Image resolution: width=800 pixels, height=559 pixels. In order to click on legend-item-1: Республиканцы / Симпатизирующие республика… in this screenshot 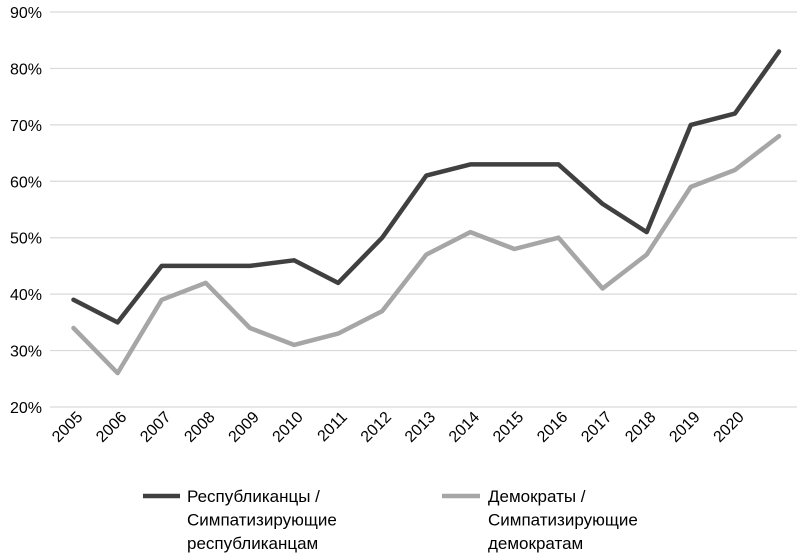, I will do `click(240, 520)`.